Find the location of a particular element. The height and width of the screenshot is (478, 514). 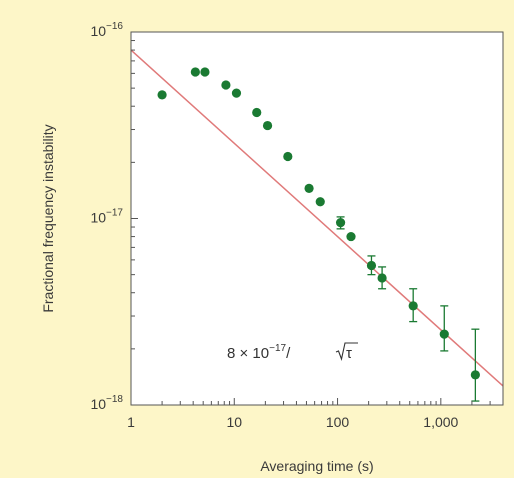

x-tick-label: 1,000 is located at coordinates (440, 422).